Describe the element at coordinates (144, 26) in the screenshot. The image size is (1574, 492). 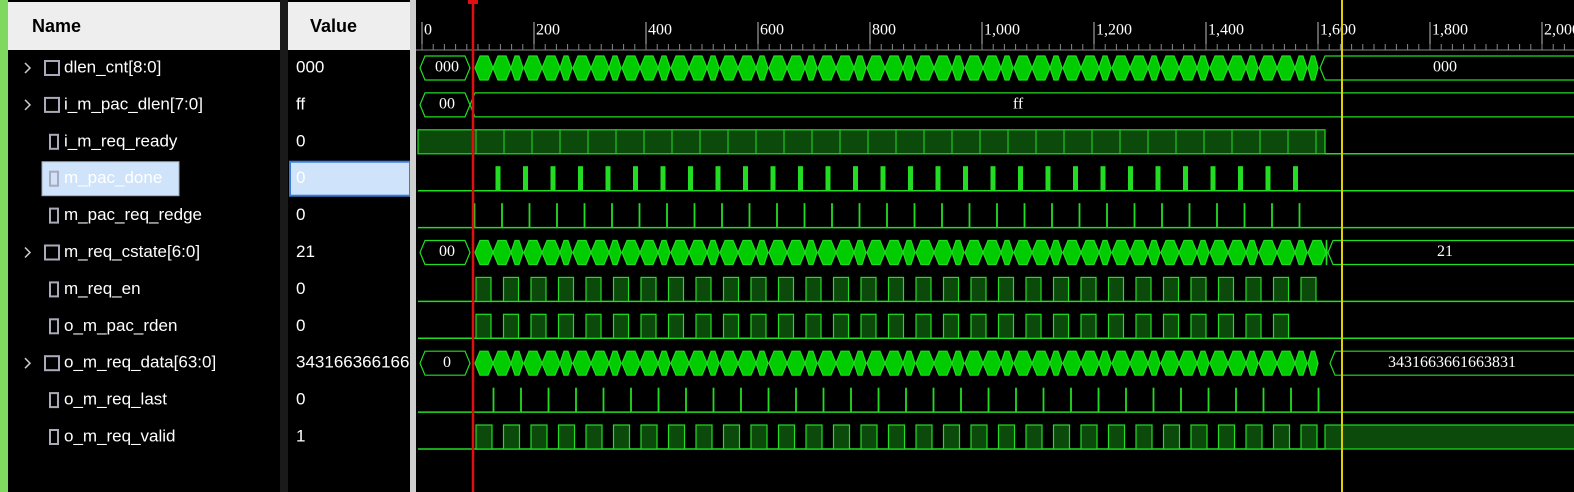
I see `name-header` at that location.